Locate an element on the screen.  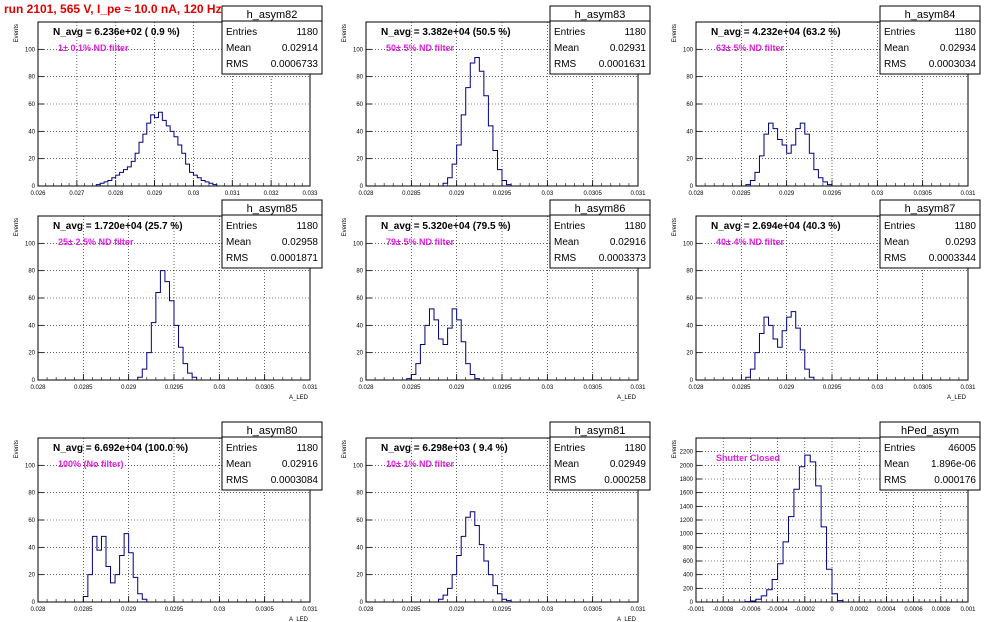
x-tick-label: 0.027 is located at coordinates (77, 194).